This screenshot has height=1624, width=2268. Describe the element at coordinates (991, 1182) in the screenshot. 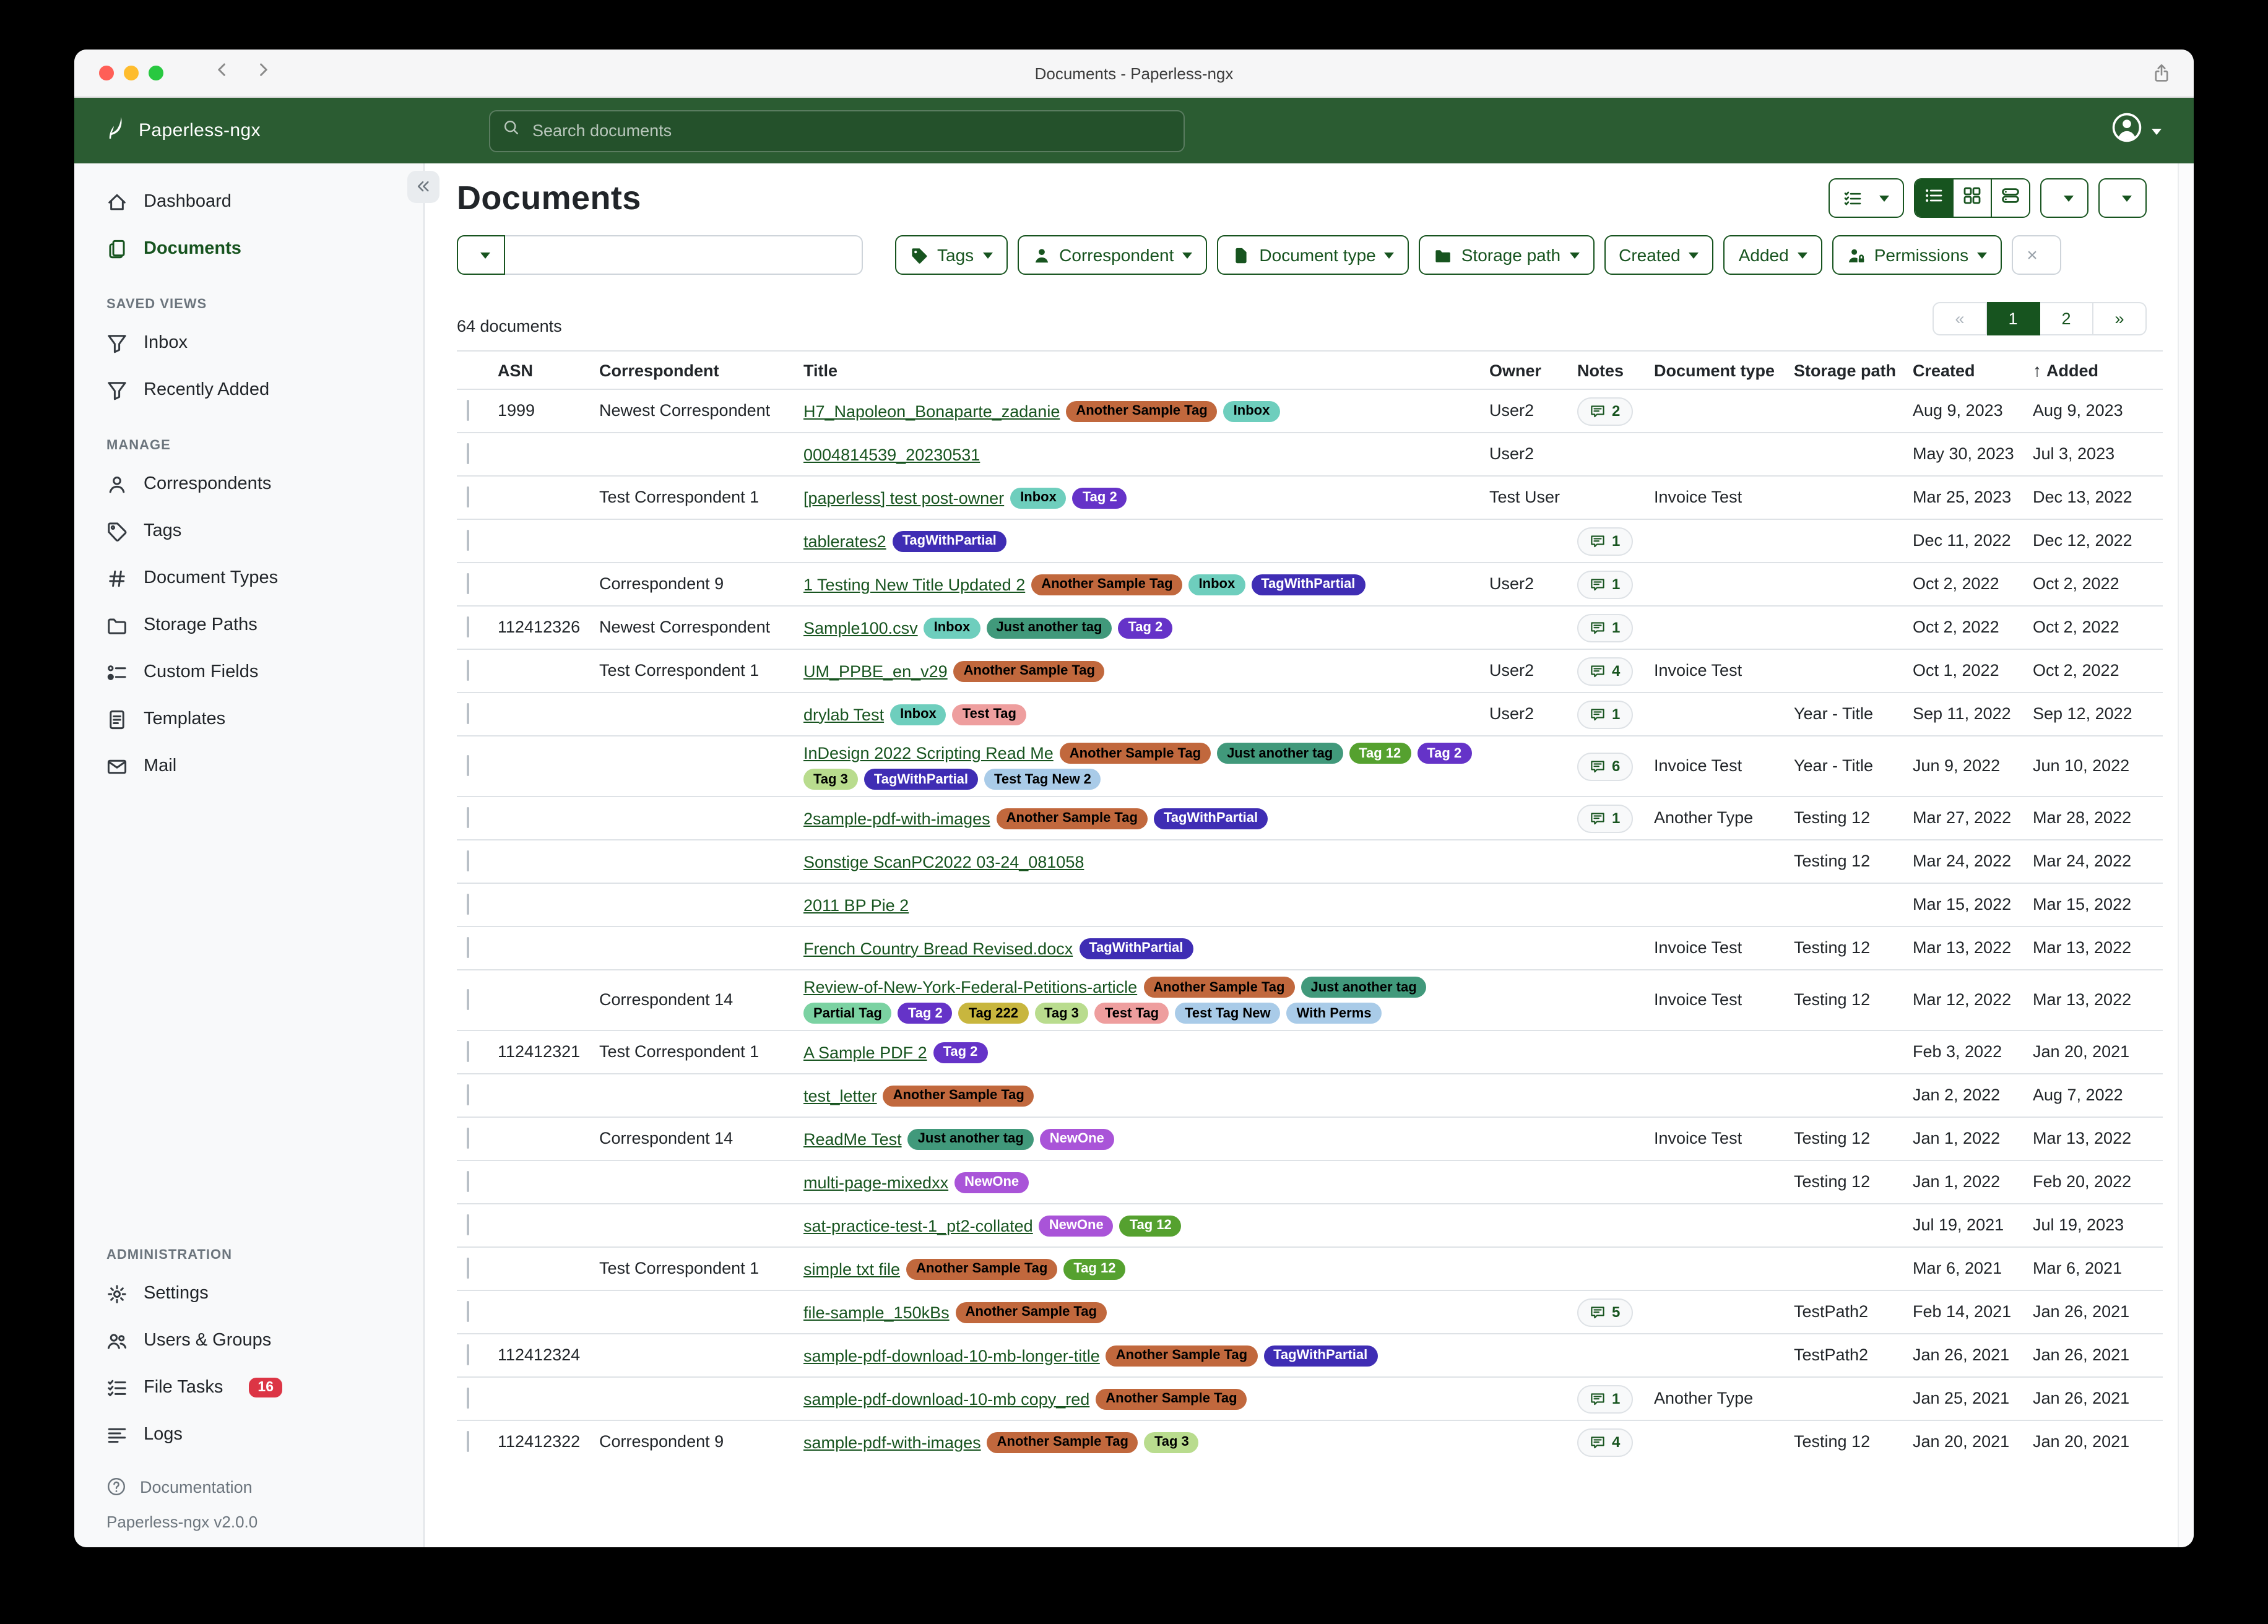

I see `tag-pill: NewOne` at that location.